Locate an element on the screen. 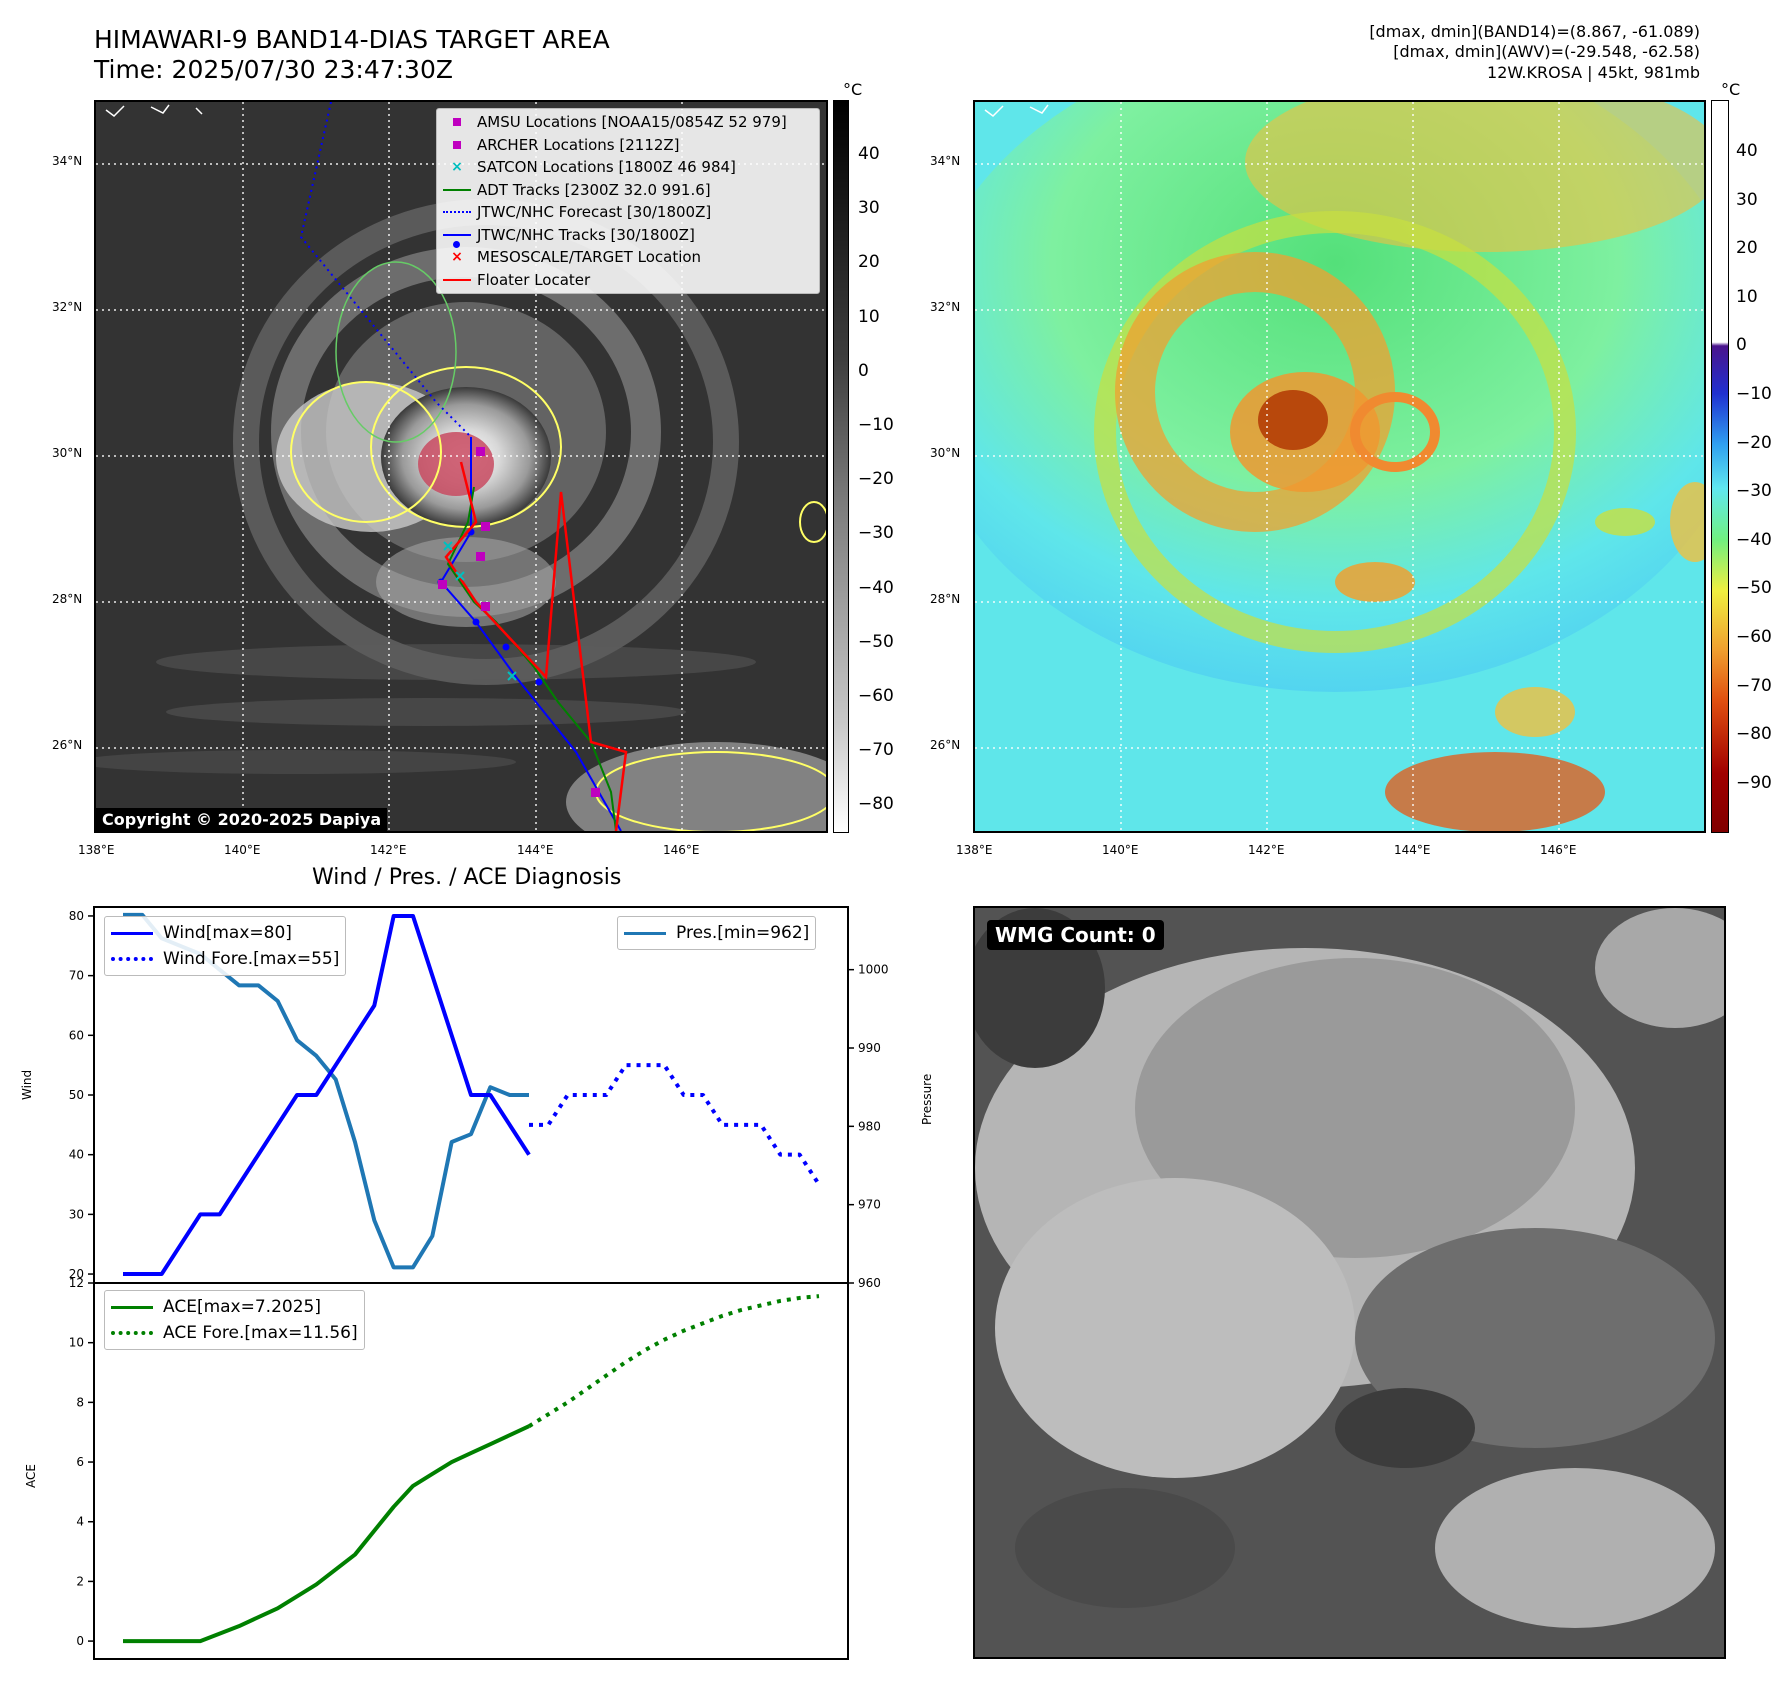 Image resolution: width=1788 pixels, height=1690 pixels. diagnosis-title: Wind / Pres. / ACE Diagnosis is located at coordinates (467, 877).